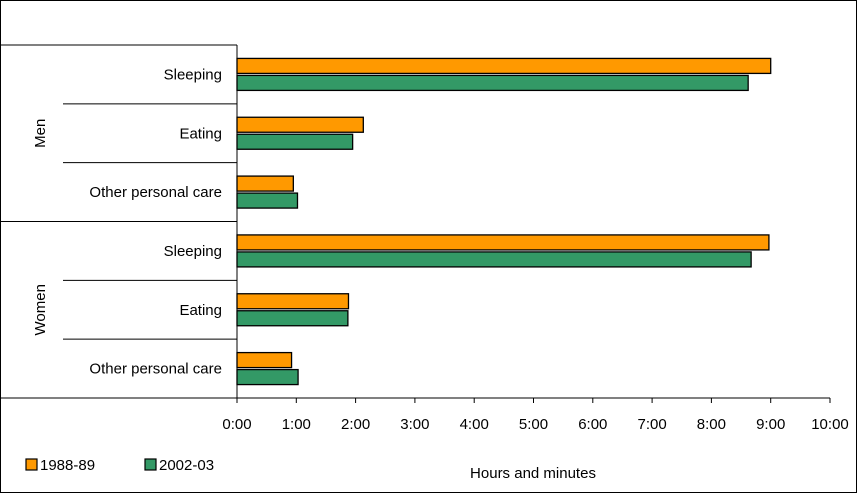 The height and width of the screenshot is (497, 857). What do you see at coordinates (830, 424) in the screenshot?
I see `x-tick-label: 10:00` at bounding box center [830, 424].